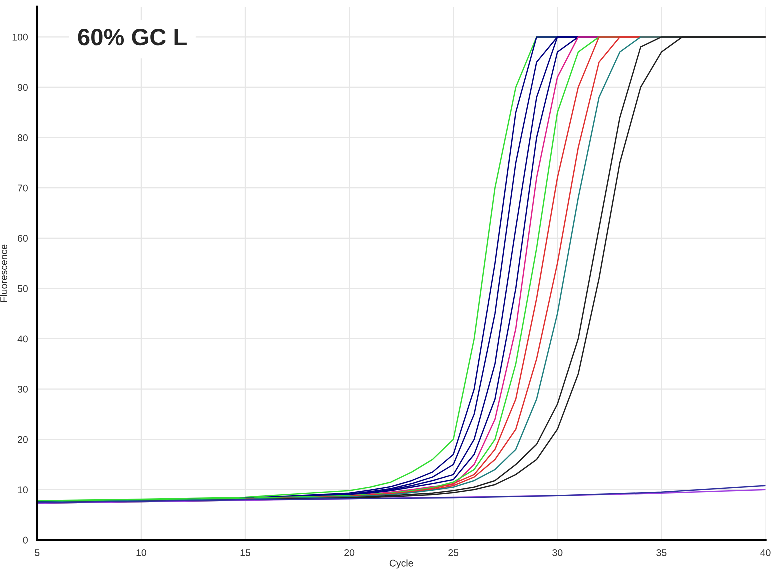 This screenshot has width=779, height=584. I want to click on x-tick-label: 5, so click(37, 553).